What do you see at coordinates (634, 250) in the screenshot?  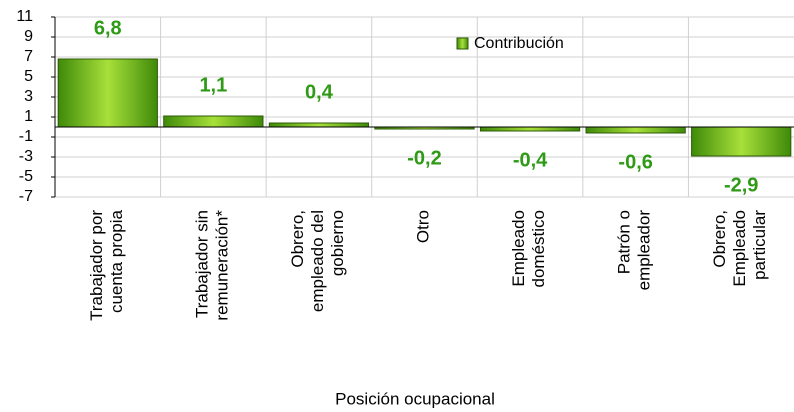 I see `x-tick-label: Patrón oempleador` at bounding box center [634, 250].